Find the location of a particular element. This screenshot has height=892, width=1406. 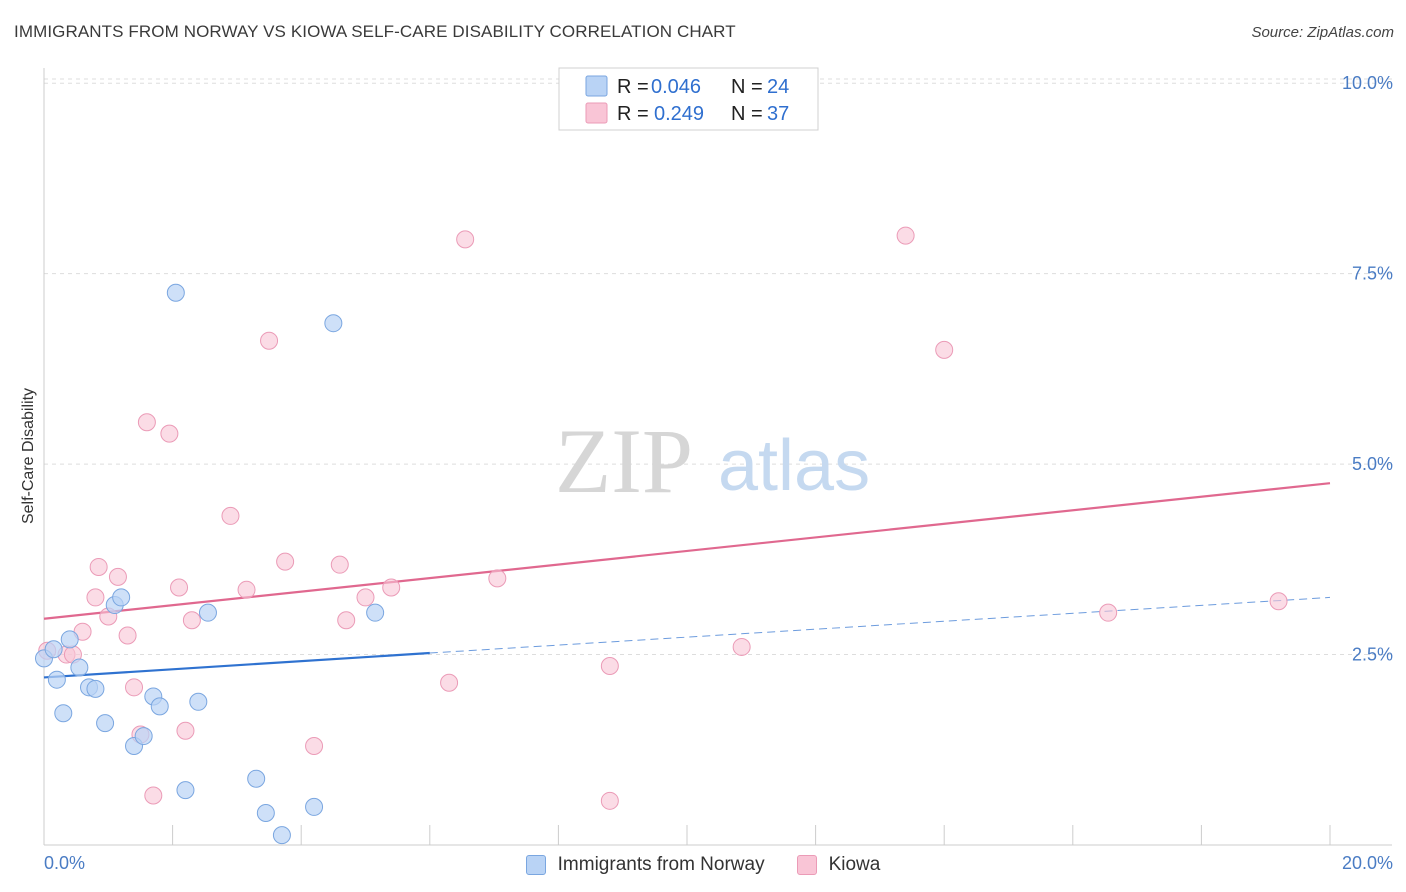

series-swatch-norway is located at coordinates (535, 865).